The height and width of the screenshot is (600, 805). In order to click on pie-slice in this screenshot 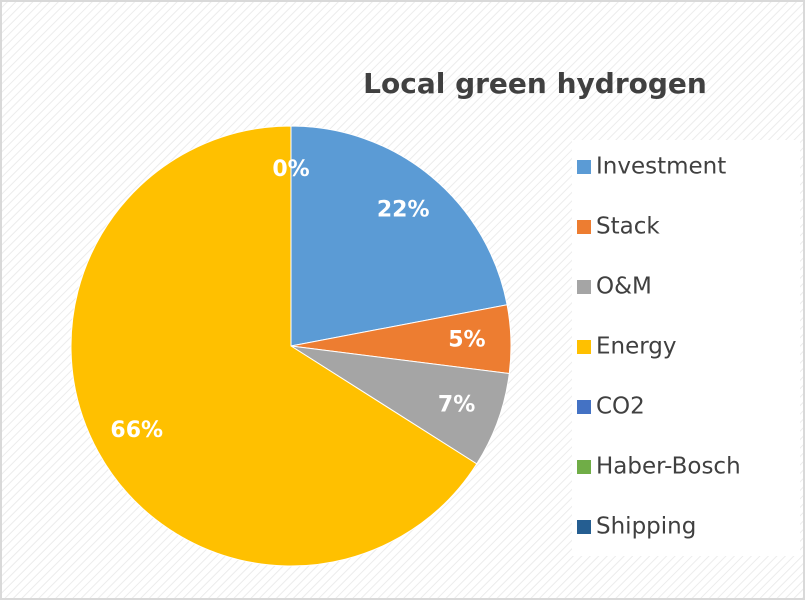, I will do `click(399, 236)`.